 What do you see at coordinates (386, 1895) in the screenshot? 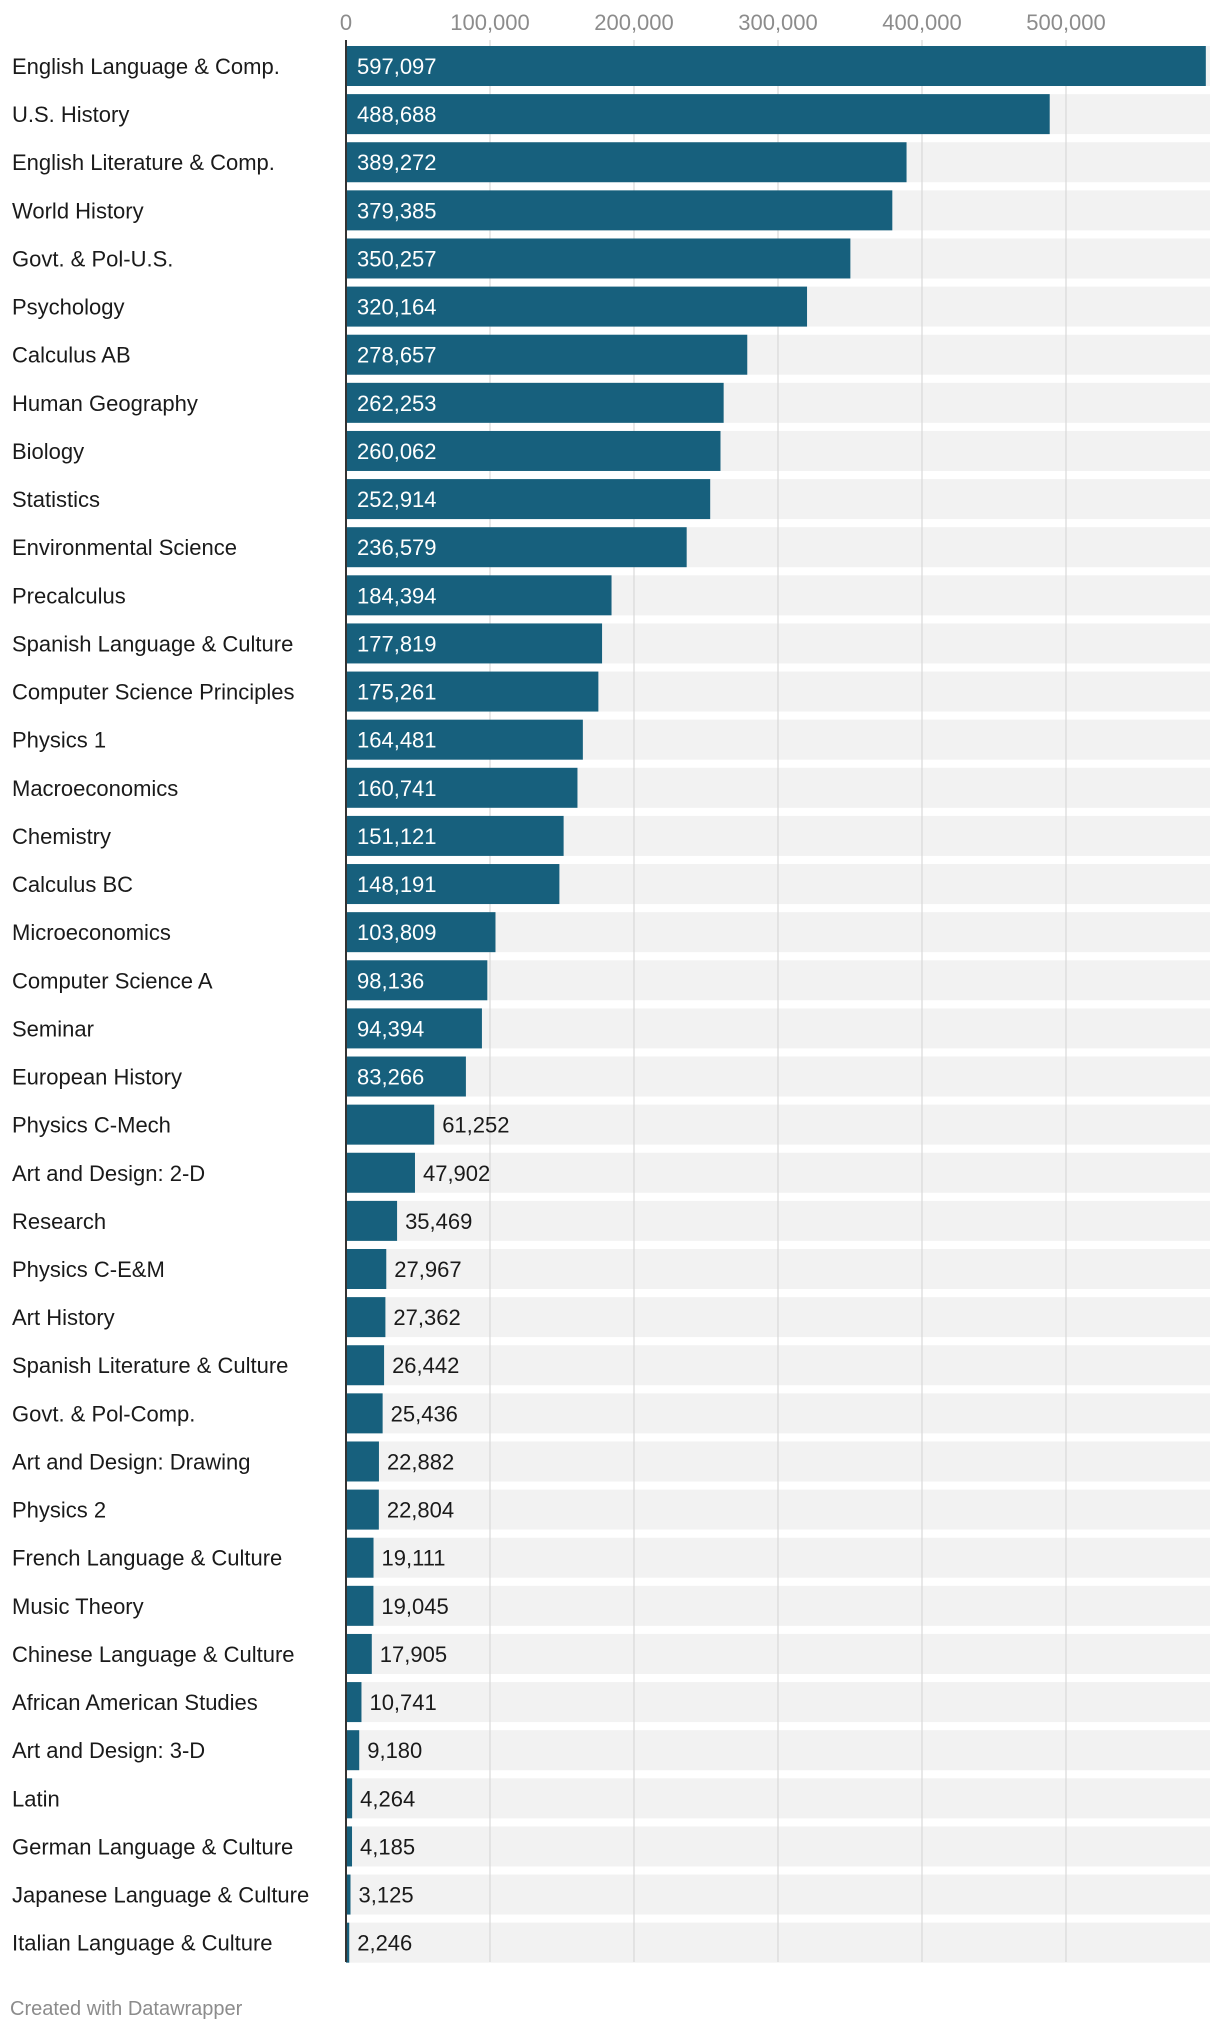
I see `value-label: 3,125` at bounding box center [386, 1895].